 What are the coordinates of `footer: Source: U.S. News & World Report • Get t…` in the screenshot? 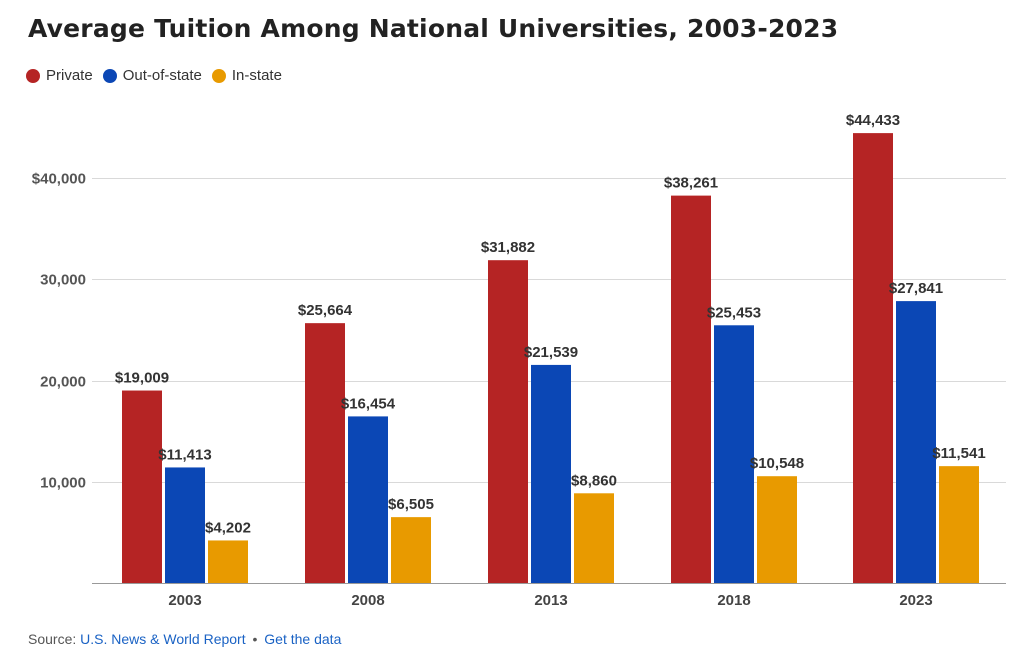 It's located at (184, 639).